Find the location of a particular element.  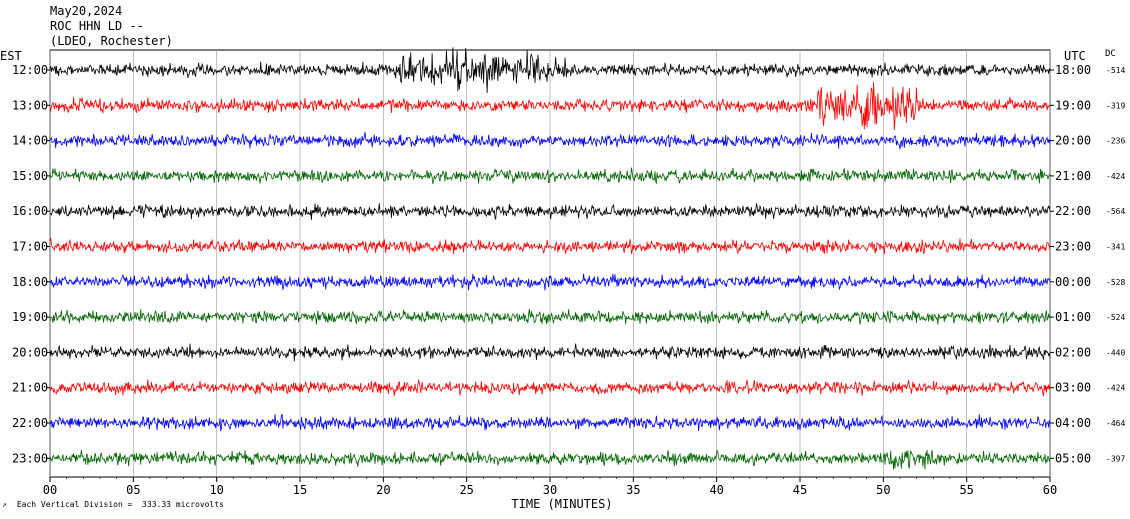

x-tick-label: 35 is located at coordinates (633, 490).